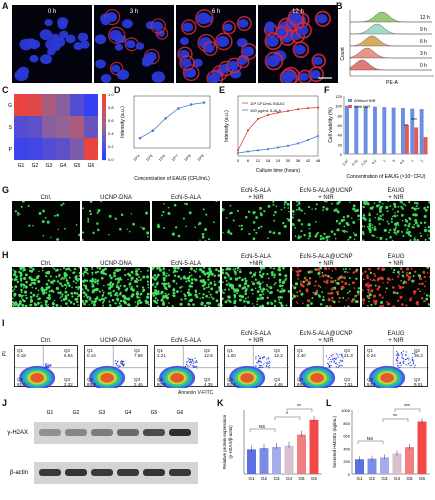 The width and height of the screenshot is (435, 500). Describe the element at coordinates (402, 162) in the screenshot. I see `x-tick: 0.5` at that location.